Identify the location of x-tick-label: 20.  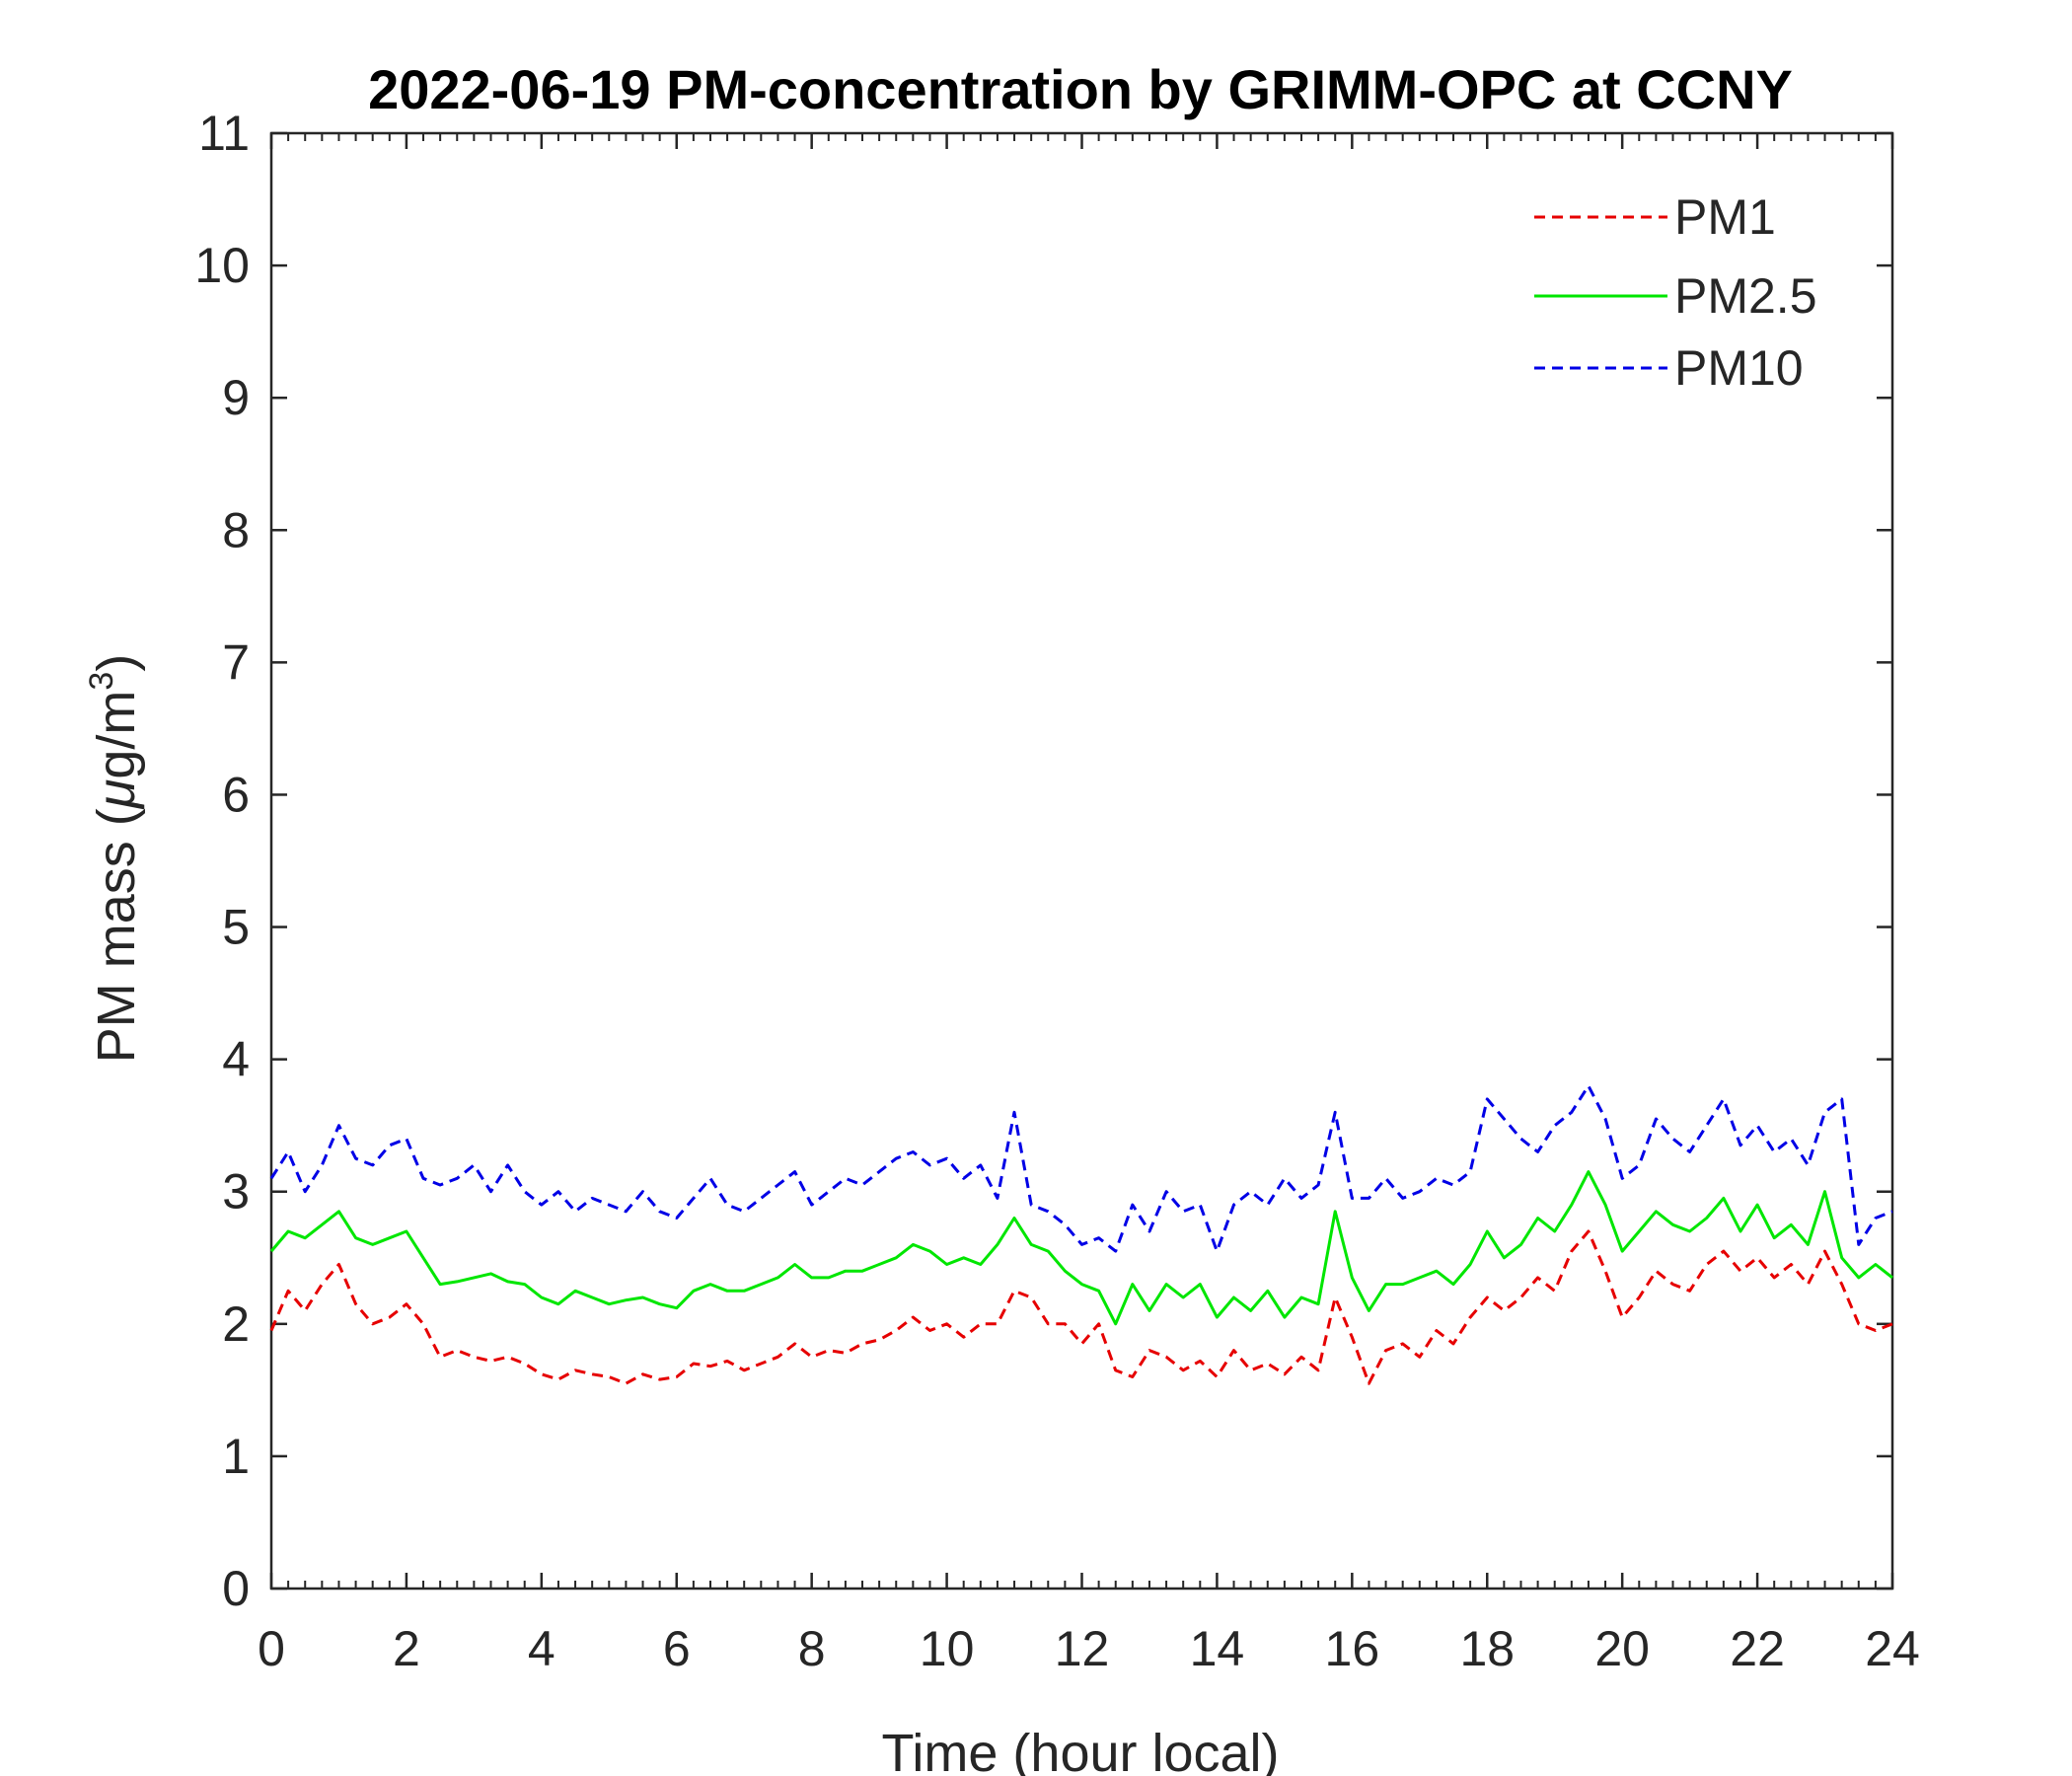
(1622, 1648).